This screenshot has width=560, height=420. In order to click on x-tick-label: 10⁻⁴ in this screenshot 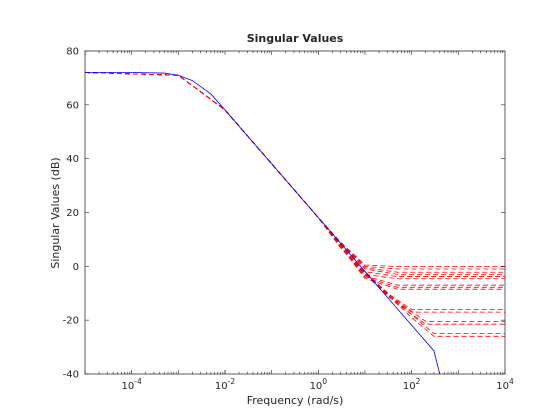, I will do `click(132, 384)`.